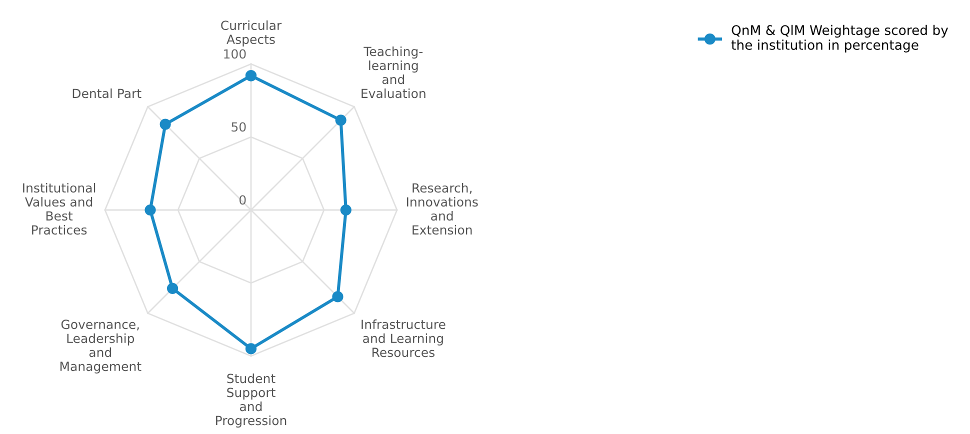  I want to click on y-tick-label: 100, so click(235, 54).